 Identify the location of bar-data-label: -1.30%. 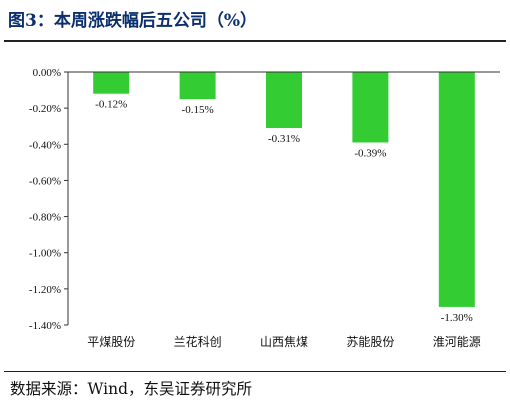
(457, 318).